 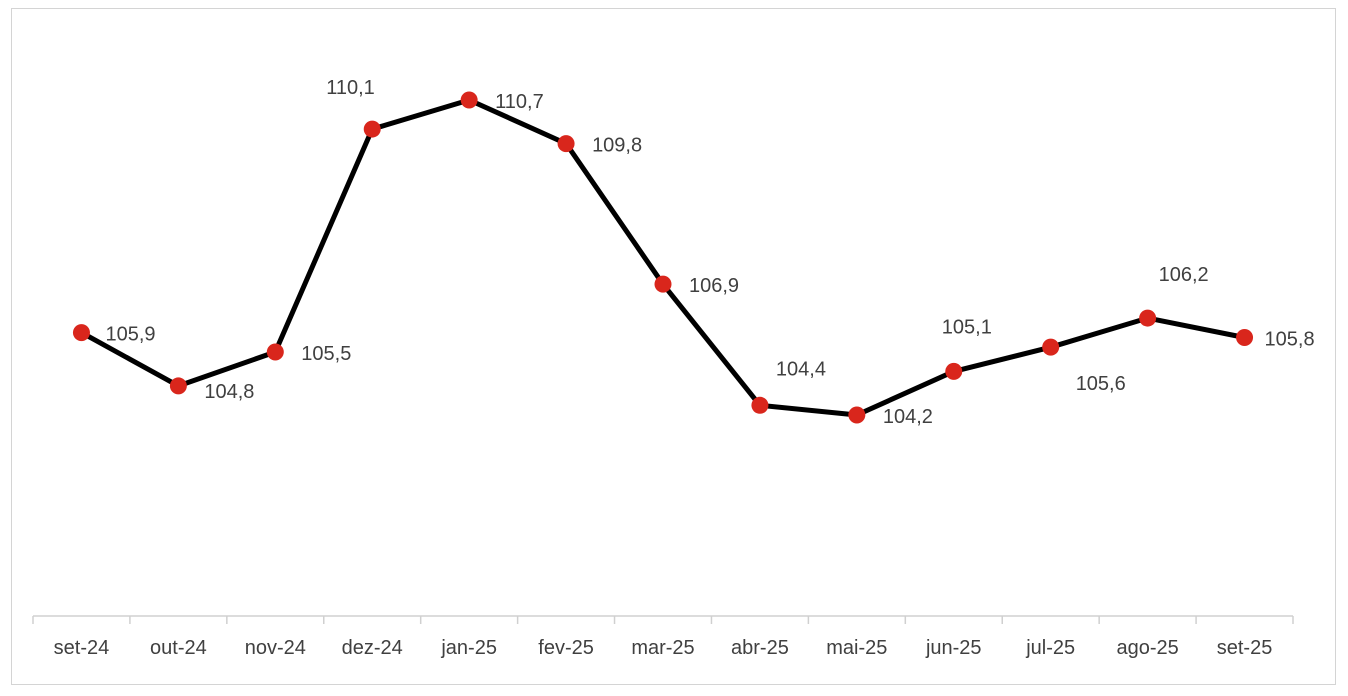 I want to click on data-label: 105,8, so click(x=1290, y=339).